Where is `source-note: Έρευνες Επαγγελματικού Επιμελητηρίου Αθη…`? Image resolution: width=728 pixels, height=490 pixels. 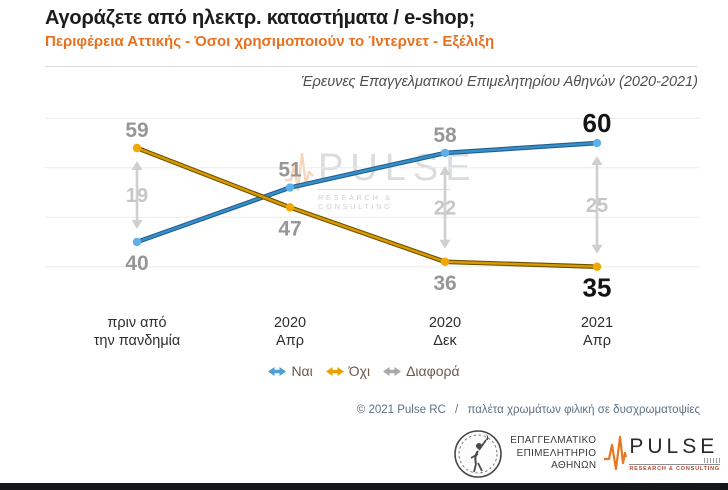 source-note: Έρευνες Επαγγελματικού Επιμελητηρίου Αθη… is located at coordinates (499, 82).